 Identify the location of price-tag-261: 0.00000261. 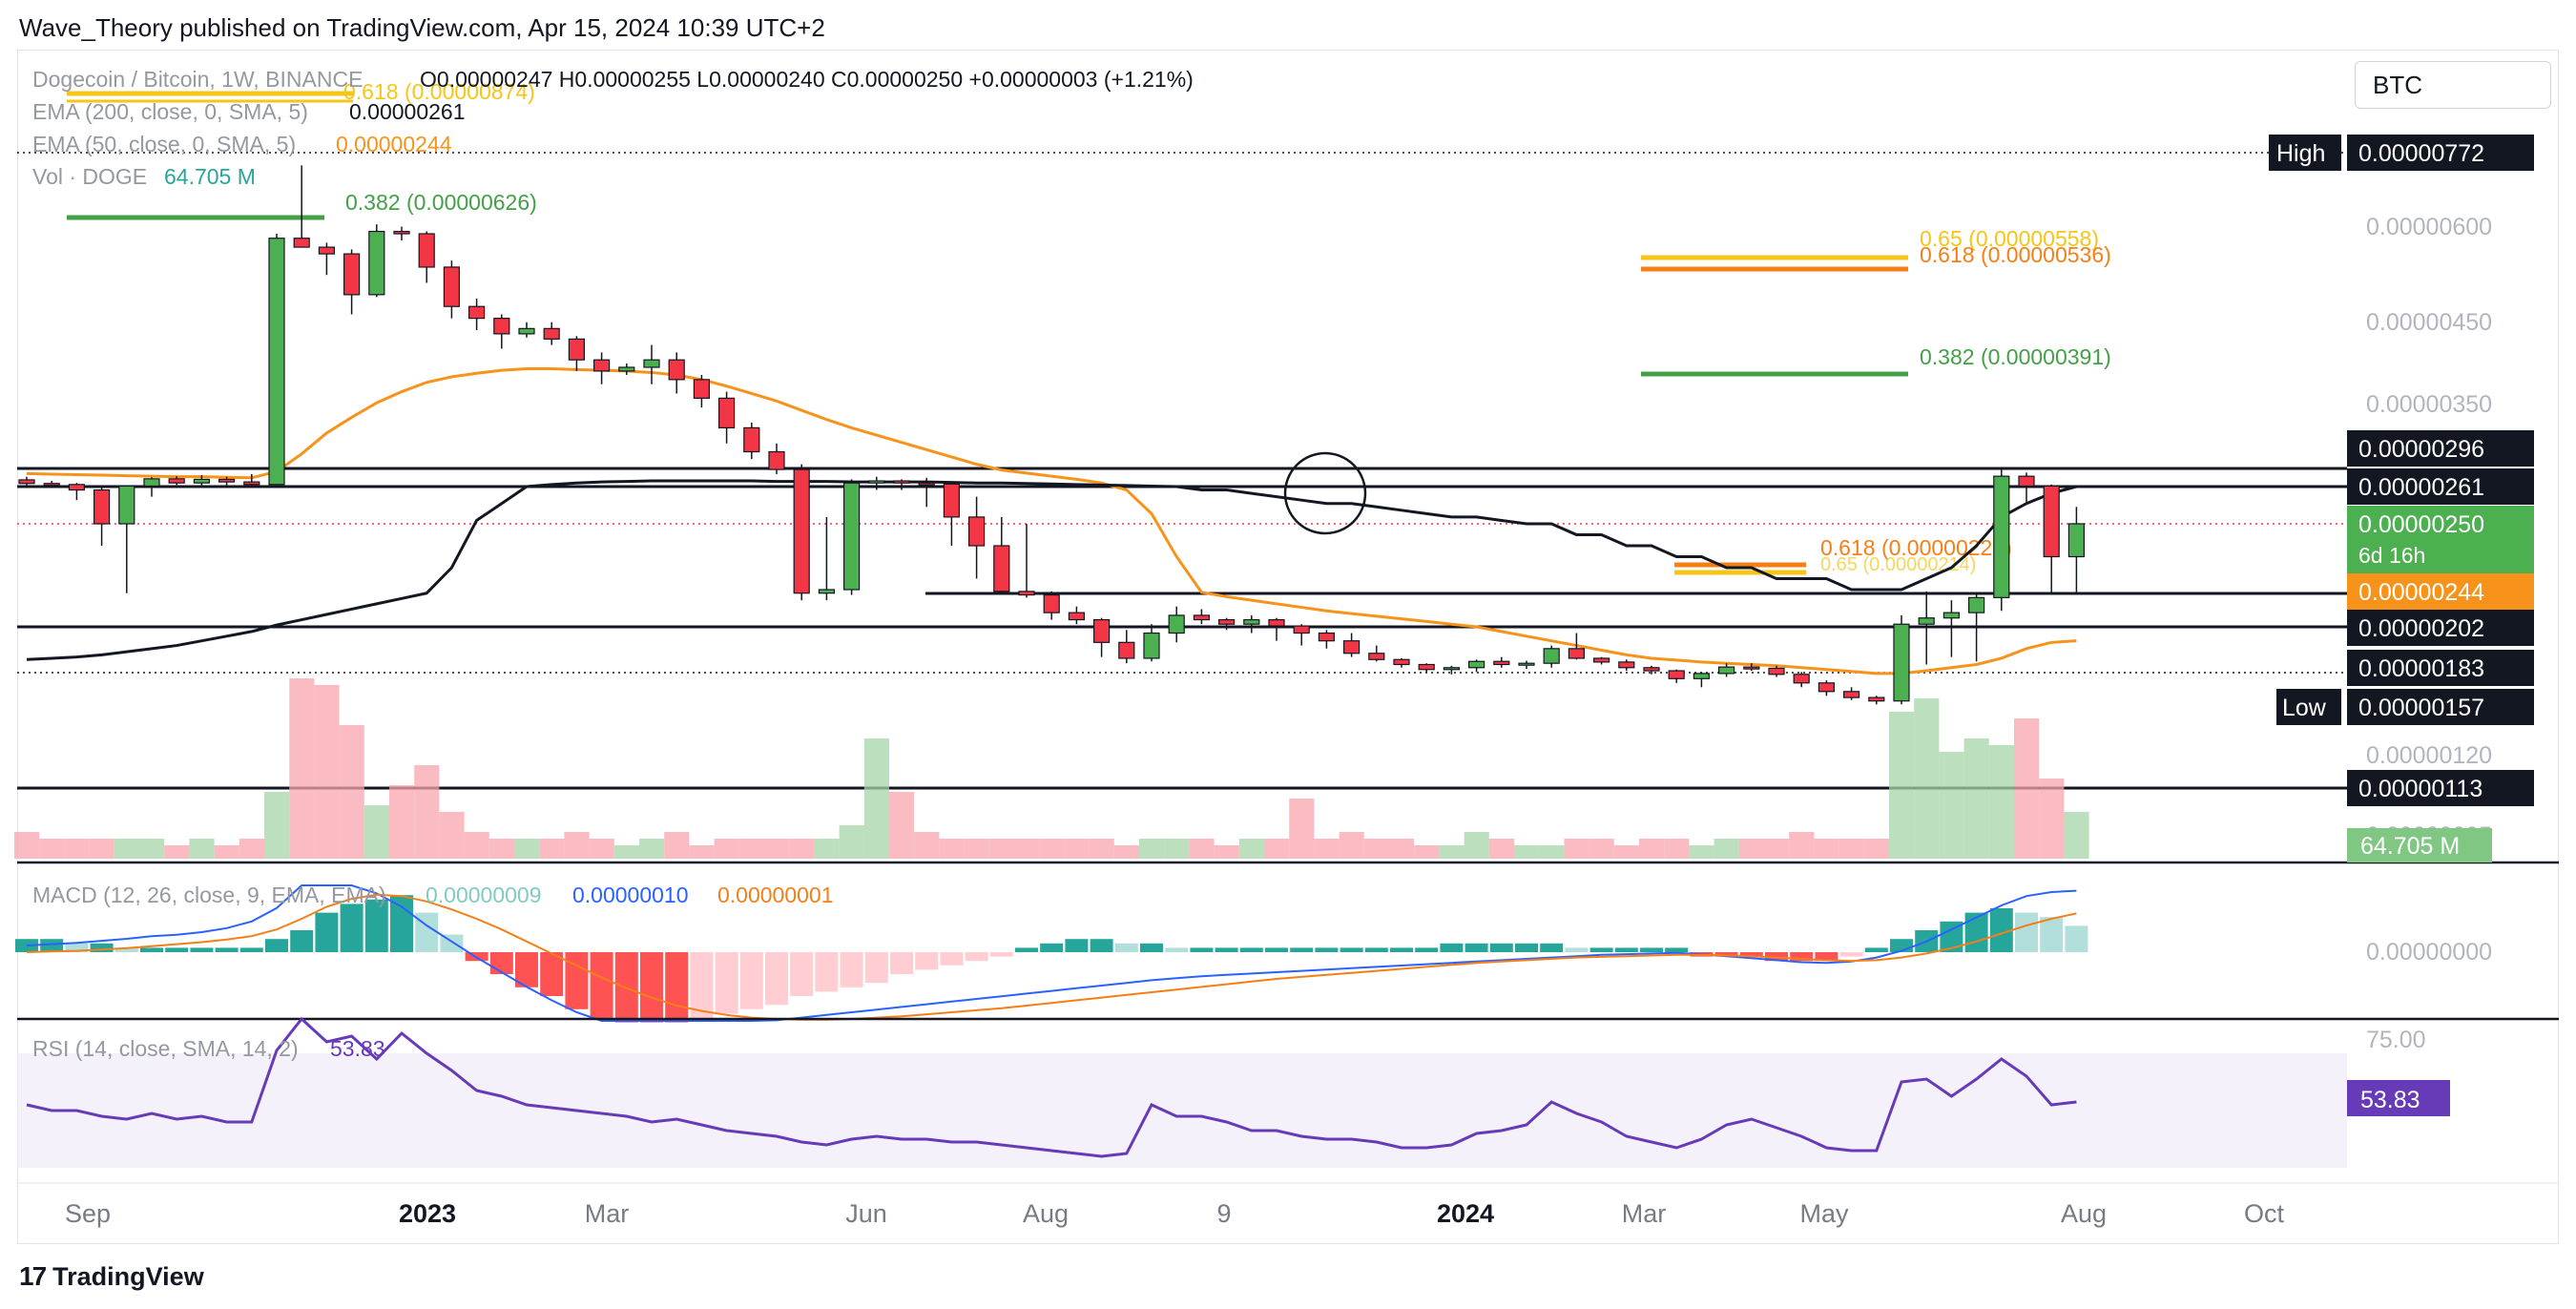
(2421, 487).